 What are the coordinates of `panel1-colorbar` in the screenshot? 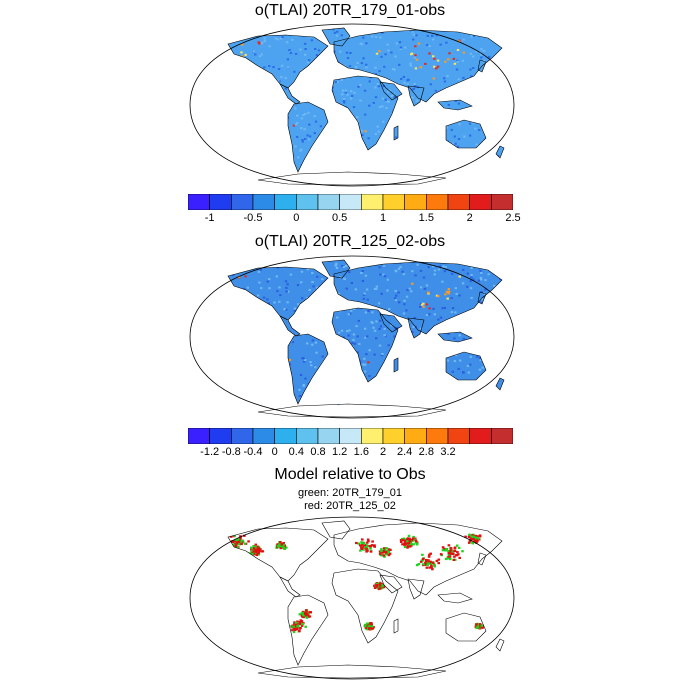 It's located at (350, 202).